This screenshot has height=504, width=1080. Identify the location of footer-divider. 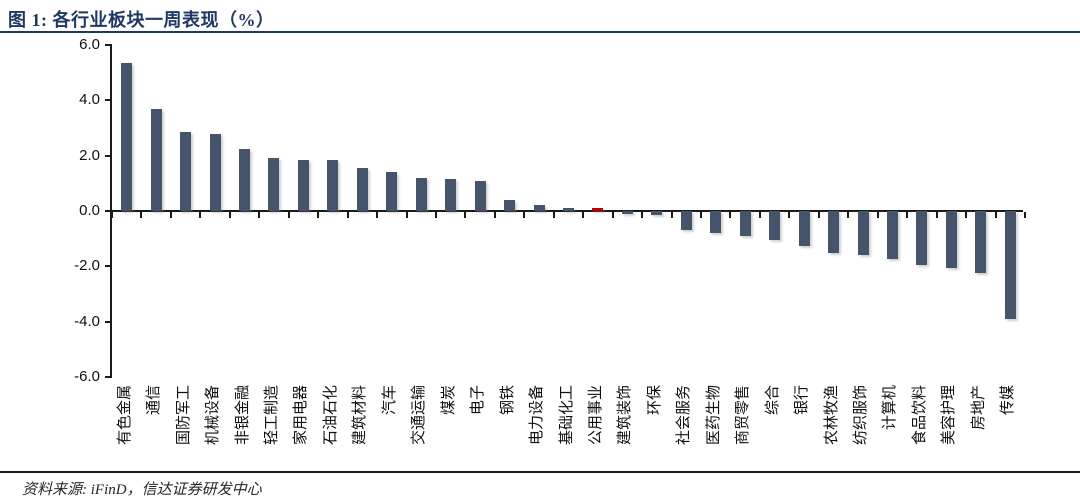
(540, 472).